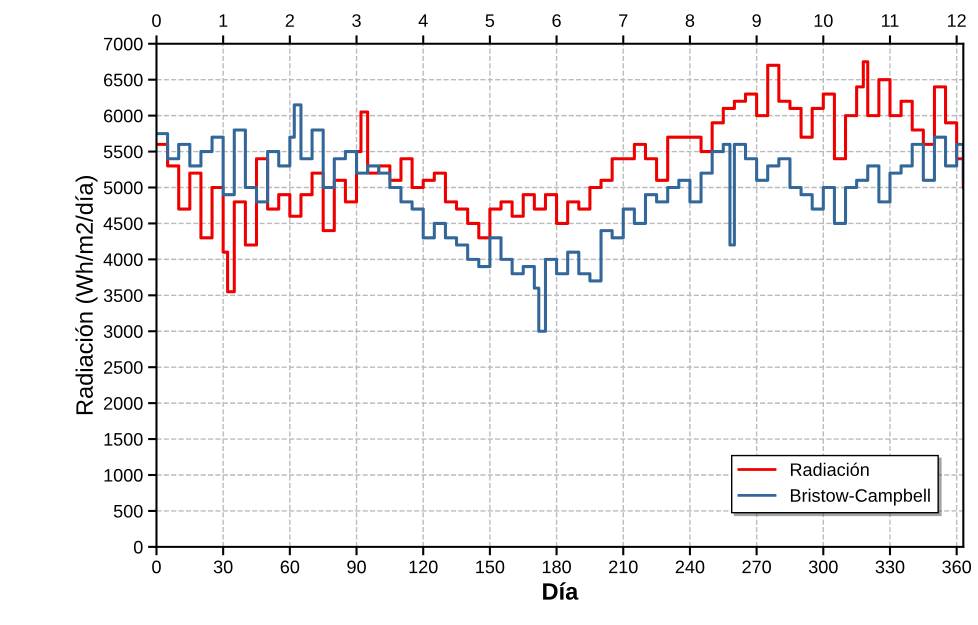  What do you see at coordinates (156, 20) in the screenshot?
I see `x2-tick-label: 0` at bounding box center [156, 20].